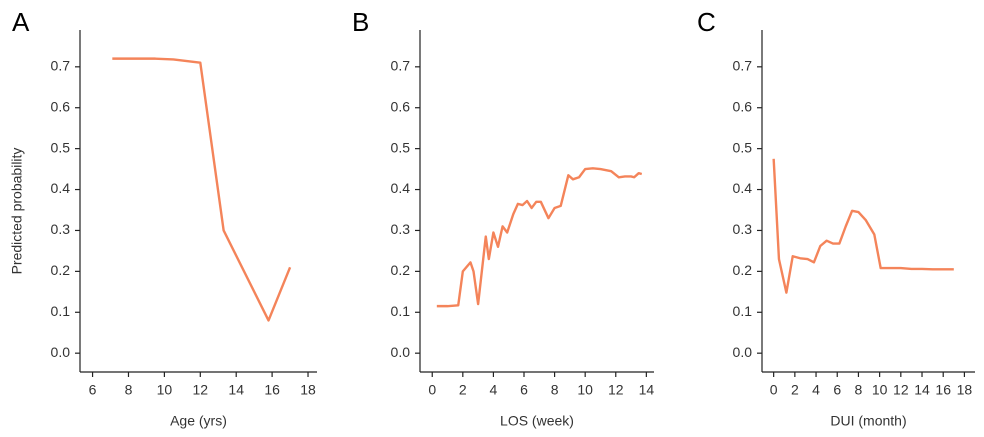 This screenshot has height=437, width=984. I want to click on x-axis-title: Age (yrs), so click(198, 421).